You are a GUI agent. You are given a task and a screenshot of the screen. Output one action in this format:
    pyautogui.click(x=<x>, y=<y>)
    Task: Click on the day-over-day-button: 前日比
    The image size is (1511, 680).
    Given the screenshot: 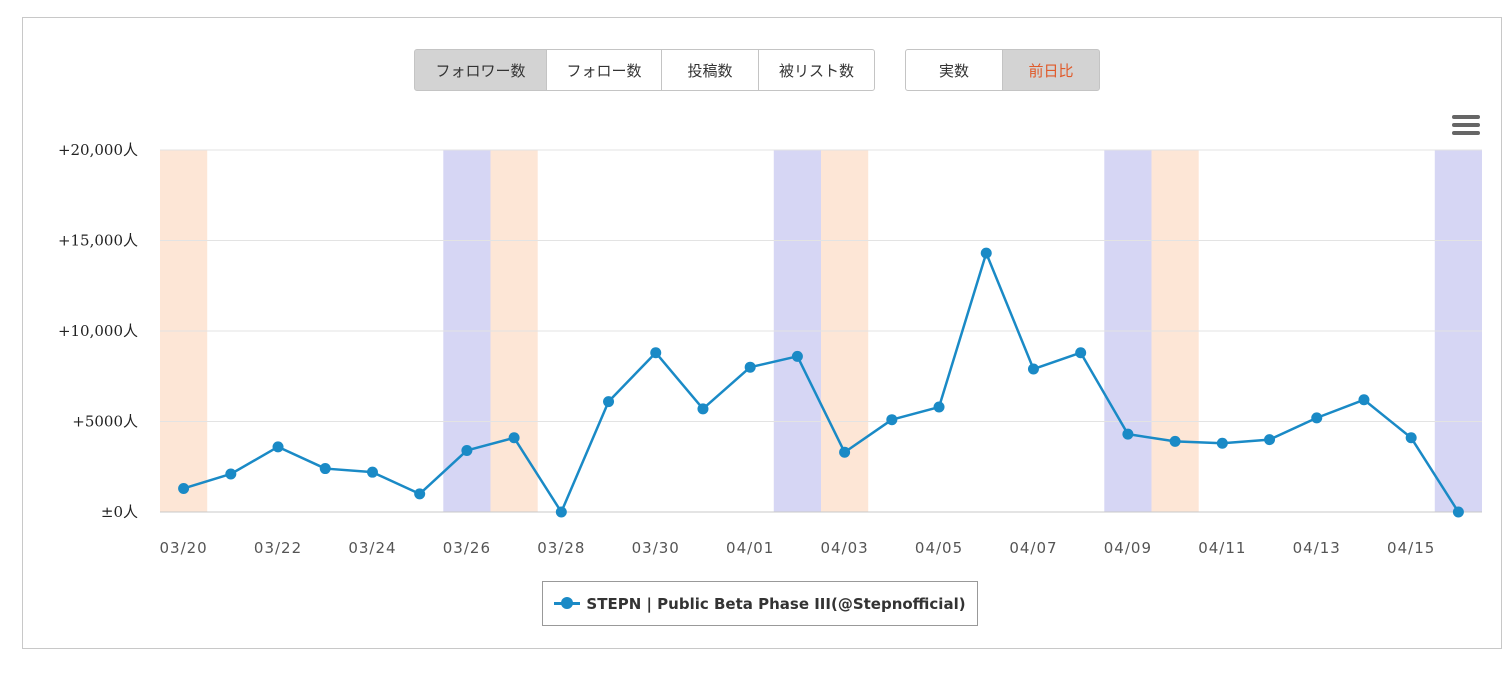 What is the action you would take?
    pyautogui.click(x=1051, y=70)
    